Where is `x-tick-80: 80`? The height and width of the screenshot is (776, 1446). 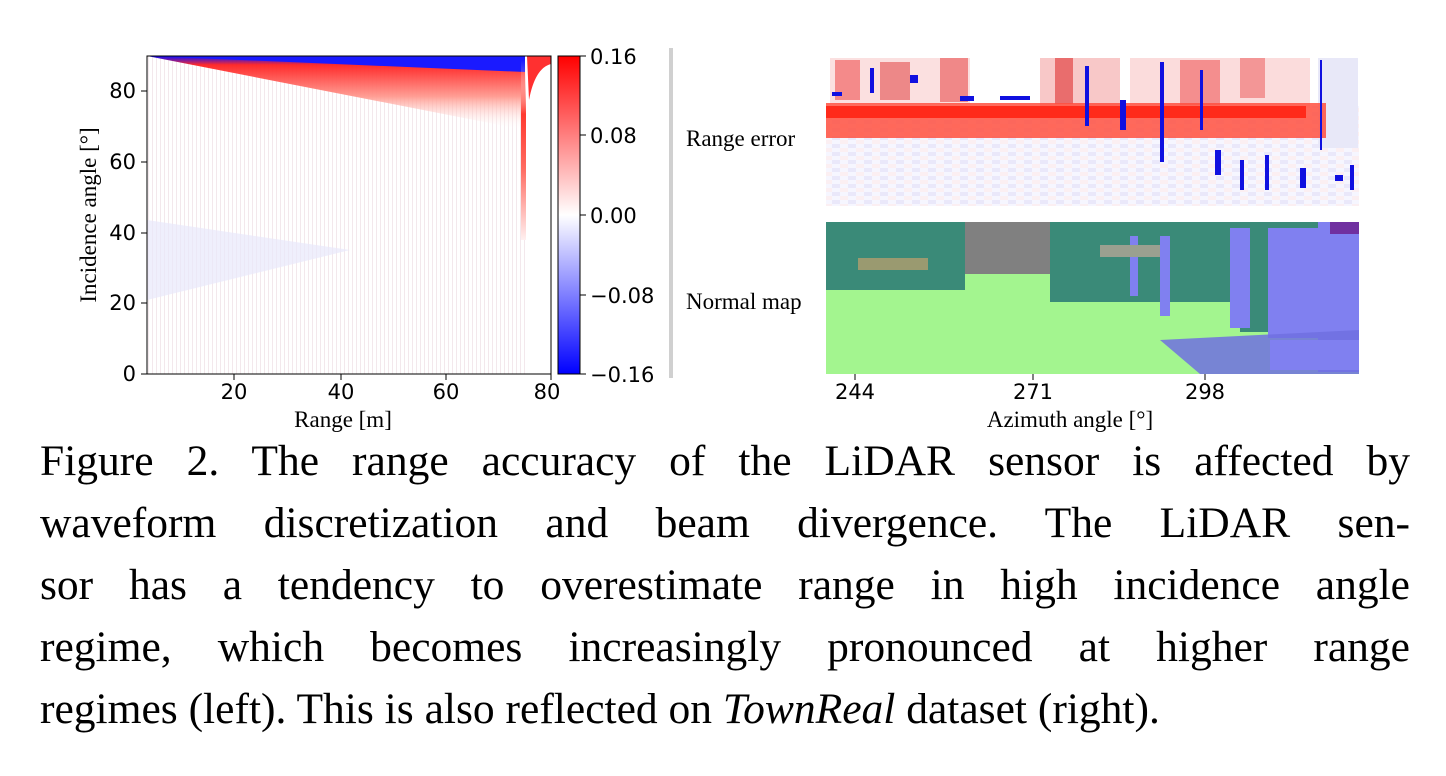
x-tick-80: 80 is located at coordinates (547, 392).